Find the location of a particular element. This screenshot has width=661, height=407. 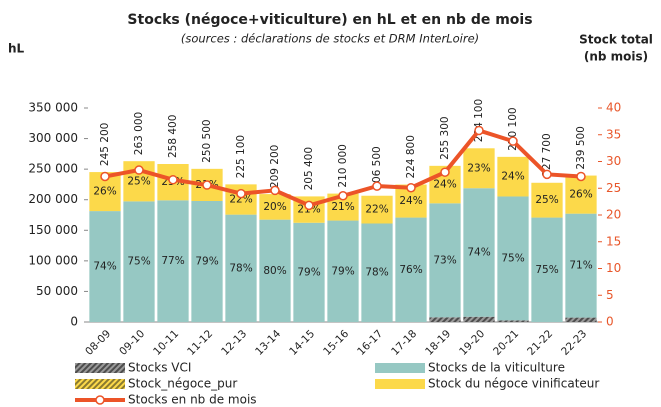

legend-label: Stocks de la viticulture is located at coordinates (496, 368).